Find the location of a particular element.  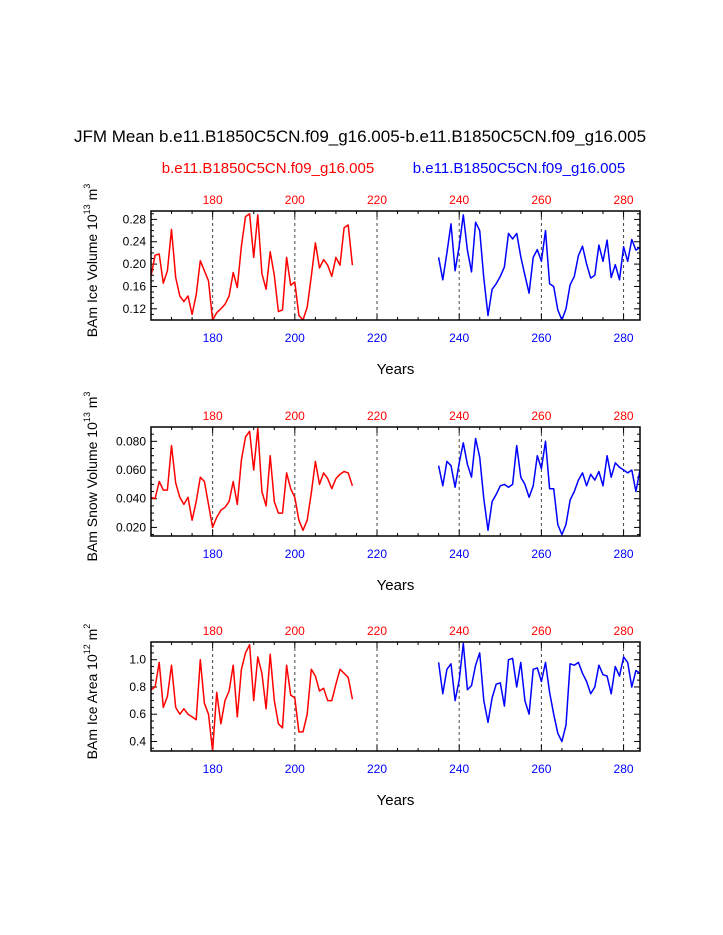

y-tick-label: 0.12 is located at coordinates (135, 309).